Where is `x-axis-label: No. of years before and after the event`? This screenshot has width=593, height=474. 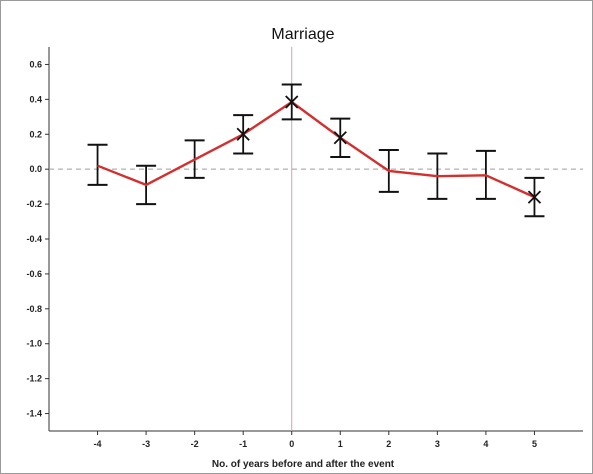
x-axis-label: No. of years before and after the event is located at coordinates (303, 464).